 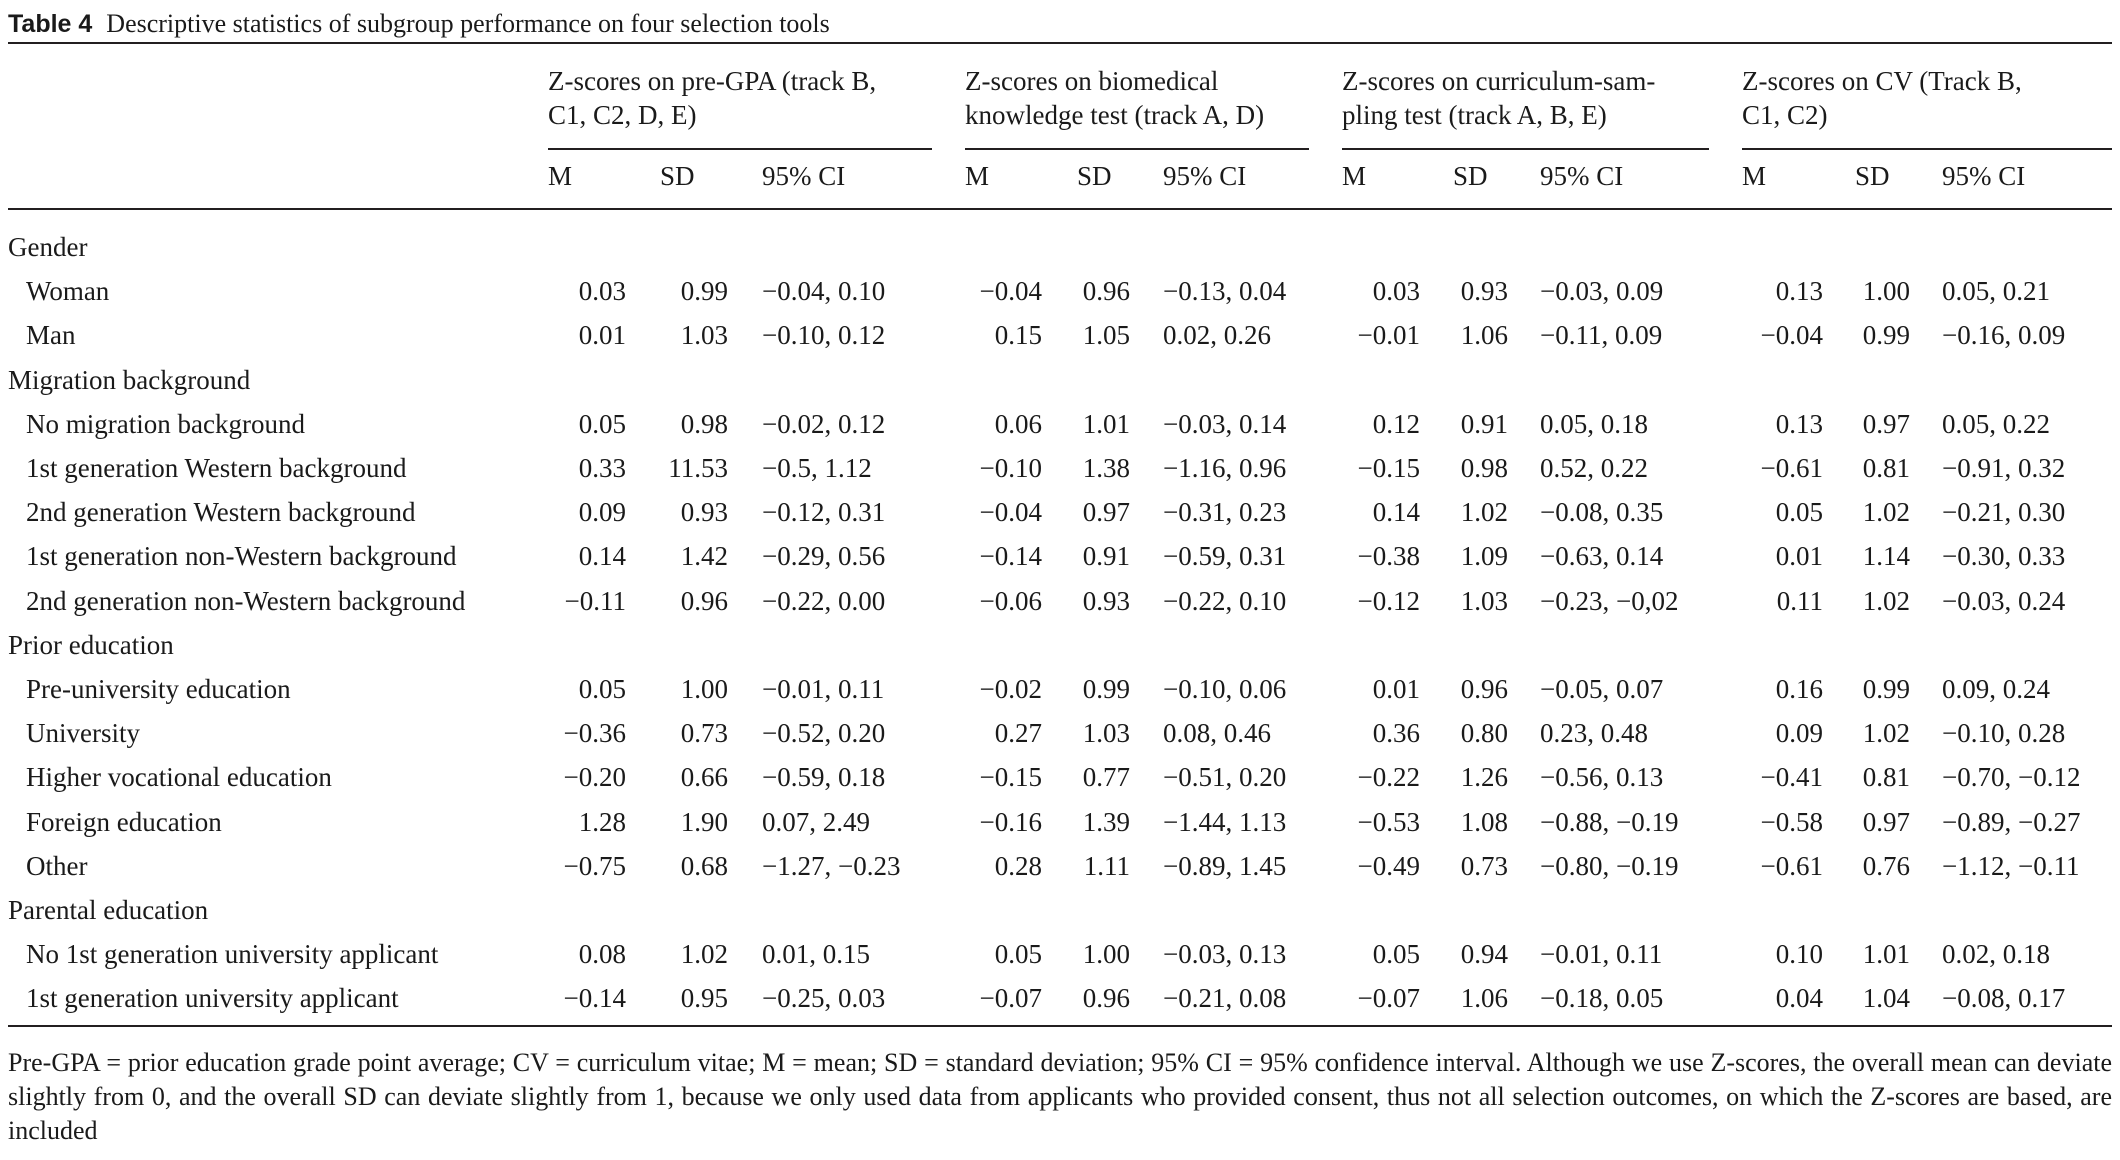 I want to click on group-header-line: C1, C2), so click(x=1785, y=115).